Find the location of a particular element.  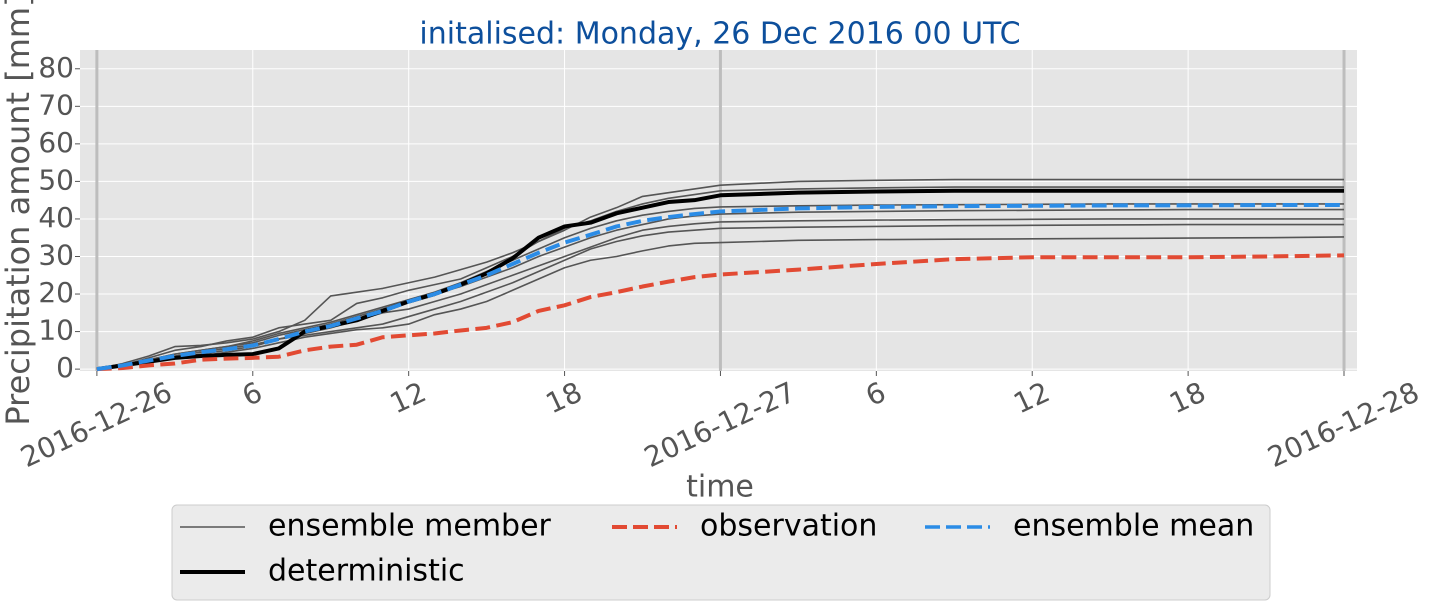

x-tick-label: 2016-12-28 is located at coordinates (1343, 424).